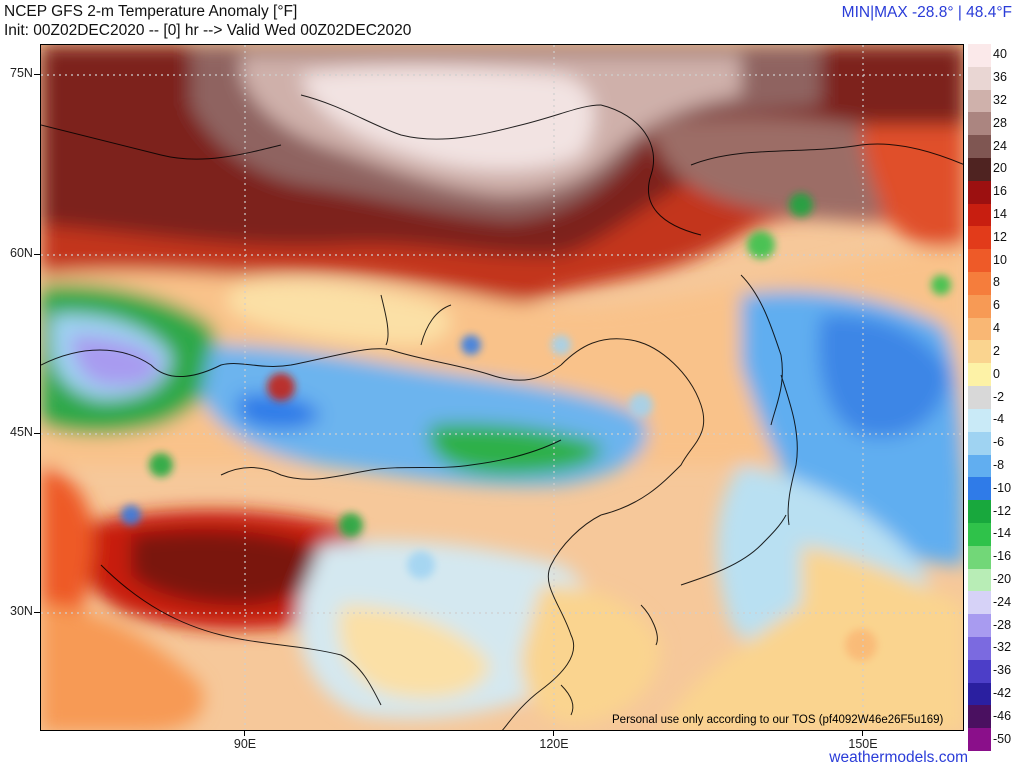 The height and width of the screenshot is (768, 1024). What do you see at coordinates (996, 350) in the screenshot?
I see `legend-label: 2` at bounding box center [996, 350].